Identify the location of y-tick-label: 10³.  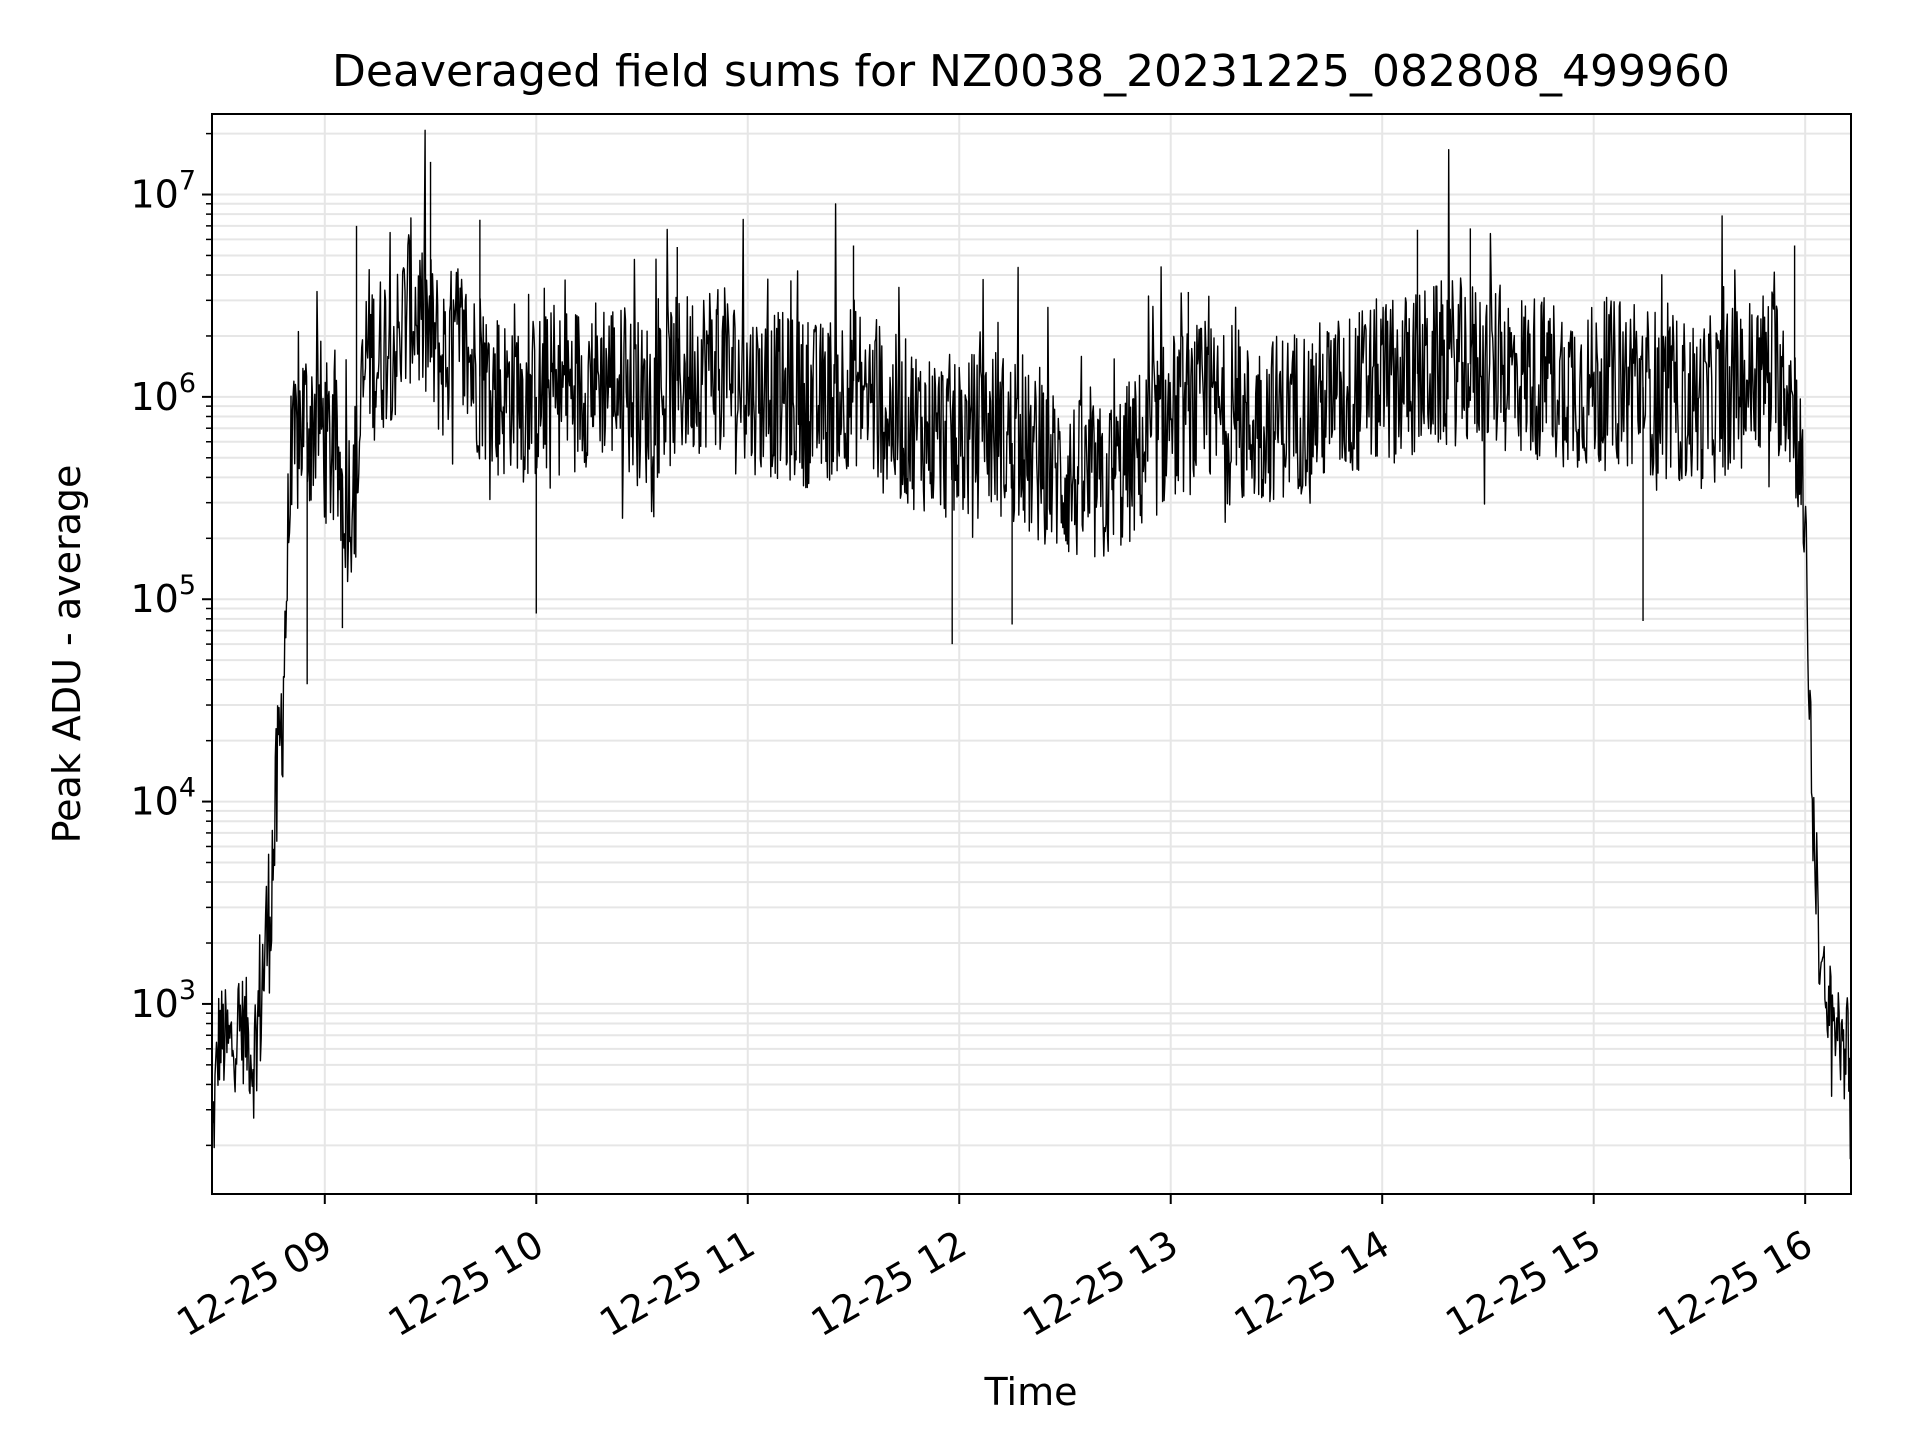
(163, 1000).